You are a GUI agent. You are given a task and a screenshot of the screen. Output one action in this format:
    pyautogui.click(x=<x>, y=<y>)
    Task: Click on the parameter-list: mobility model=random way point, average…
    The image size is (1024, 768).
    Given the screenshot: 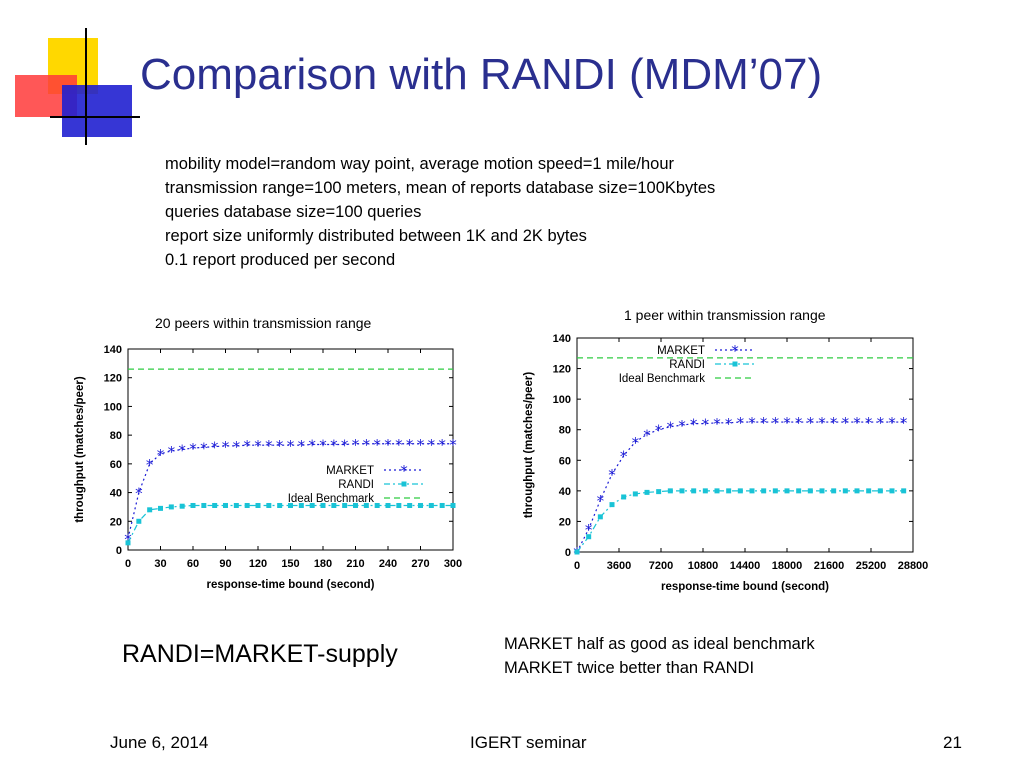 What is the action you would take?
    pyautogui.click(x=440, y=212)
    